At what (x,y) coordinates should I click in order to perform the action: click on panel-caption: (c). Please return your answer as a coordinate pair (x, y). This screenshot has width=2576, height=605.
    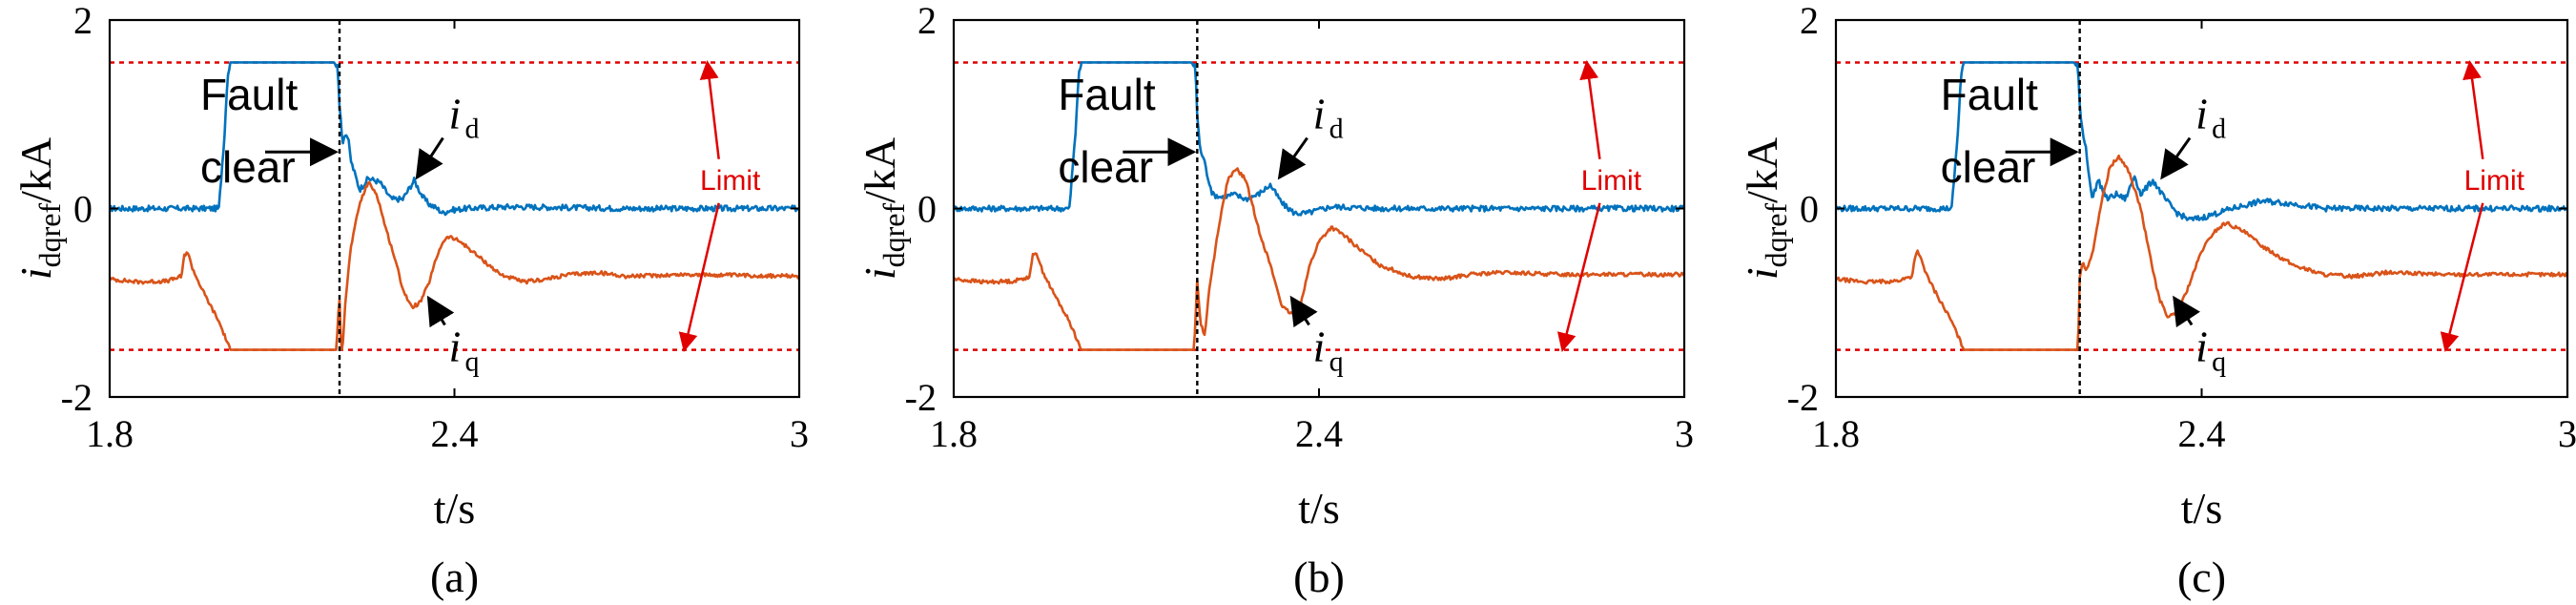
    Looking at the image, I should click on (2201, 577).